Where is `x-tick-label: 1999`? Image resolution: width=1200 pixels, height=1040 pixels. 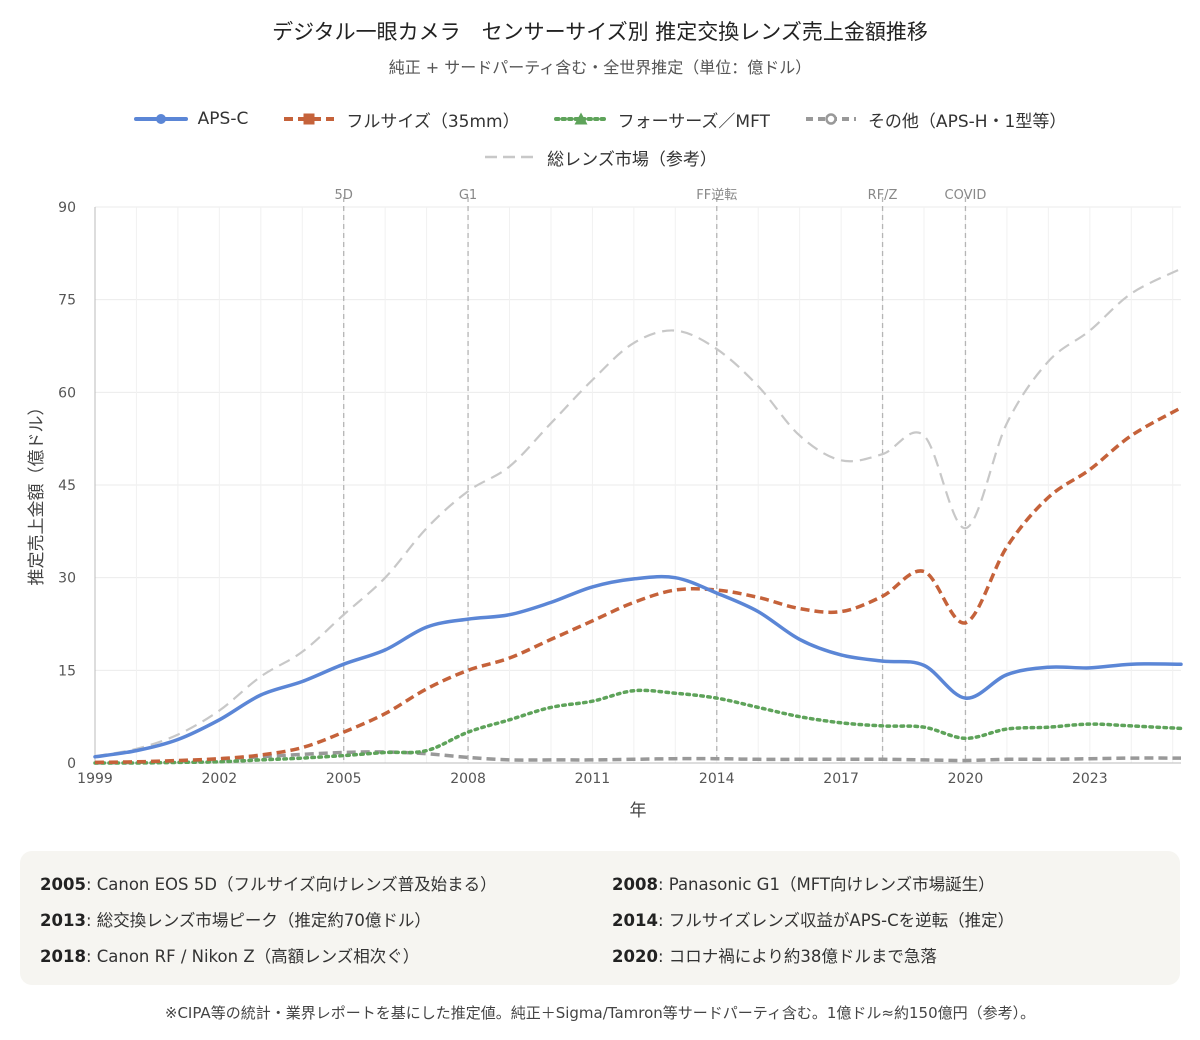 x-tick-label: 1999 is located at coordinates (95, 779).